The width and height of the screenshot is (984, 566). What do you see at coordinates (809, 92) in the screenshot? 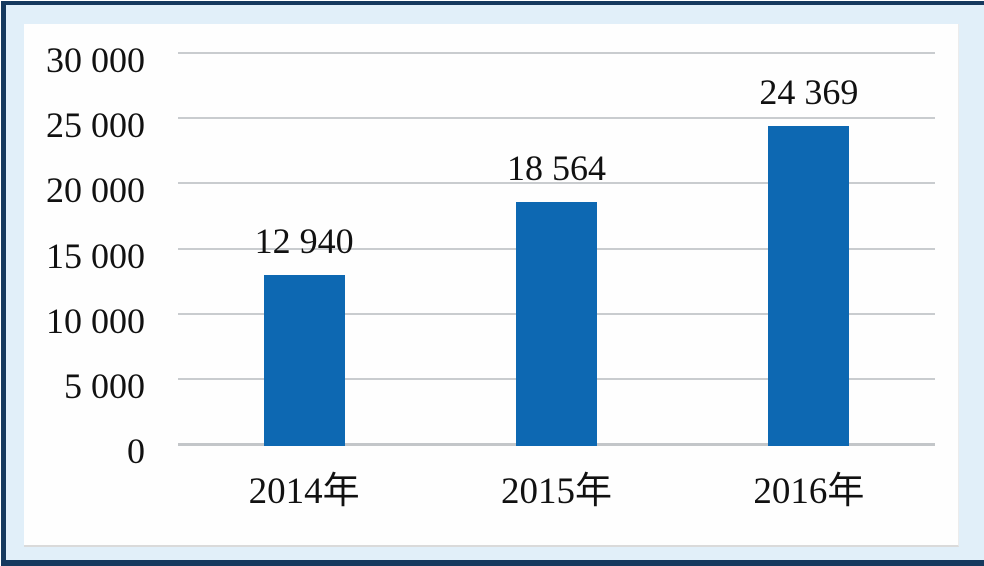
I see `bar-value-label: 24 369` at bounding box center [809, 92].